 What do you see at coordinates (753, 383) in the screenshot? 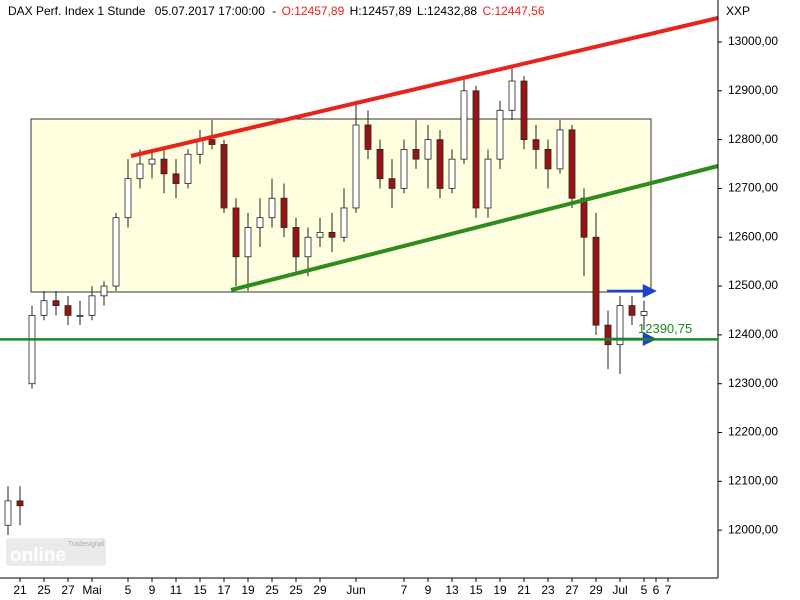
I see `y-tick-label: 12300,00` at bounding box center [753, 383].